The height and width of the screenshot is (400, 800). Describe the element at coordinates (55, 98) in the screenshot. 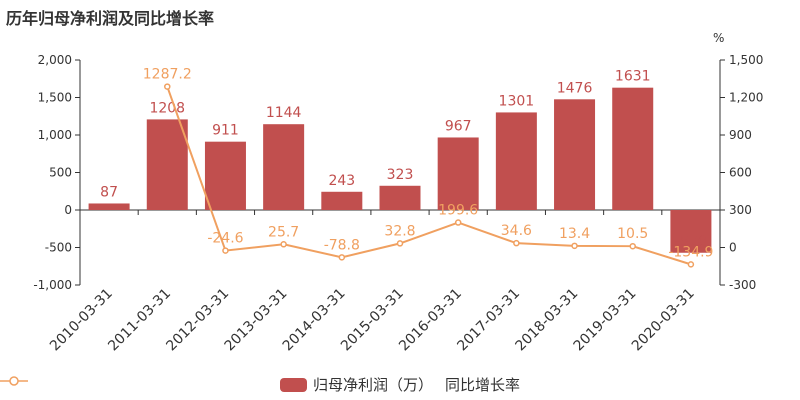

I see `left-axis-tick-label: 1,500` at that location.